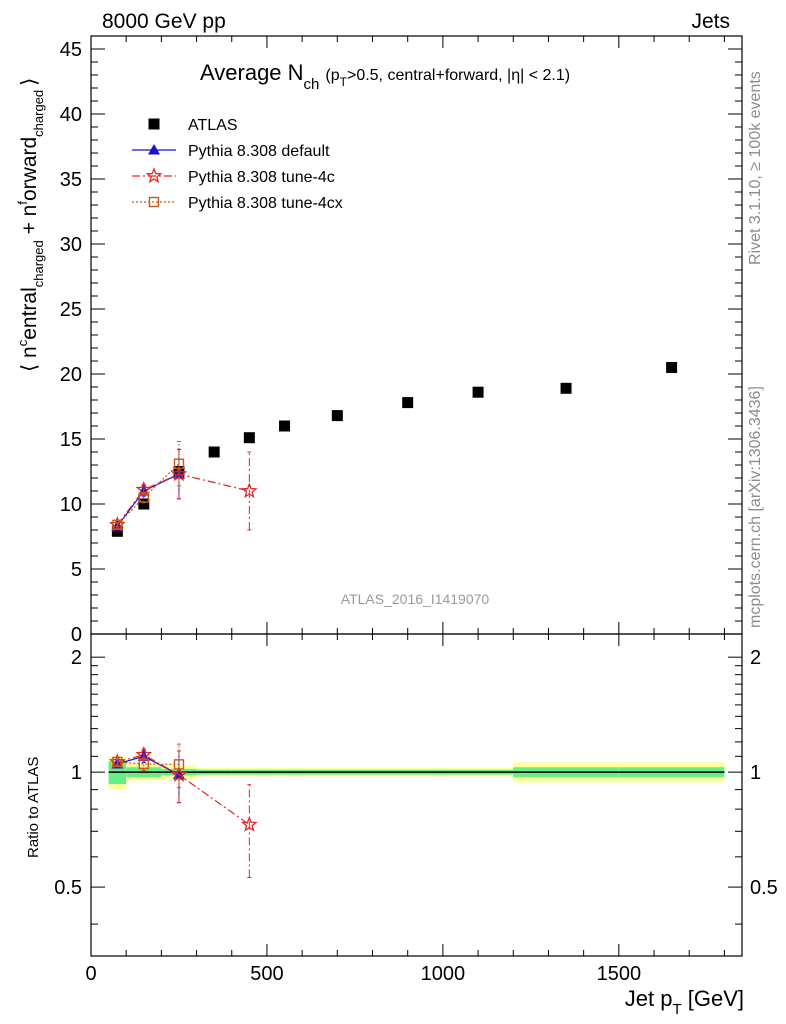  Describe the element at coordinates (71, 180) in the screenshot. I see `y-tick-label: 35` at that location.